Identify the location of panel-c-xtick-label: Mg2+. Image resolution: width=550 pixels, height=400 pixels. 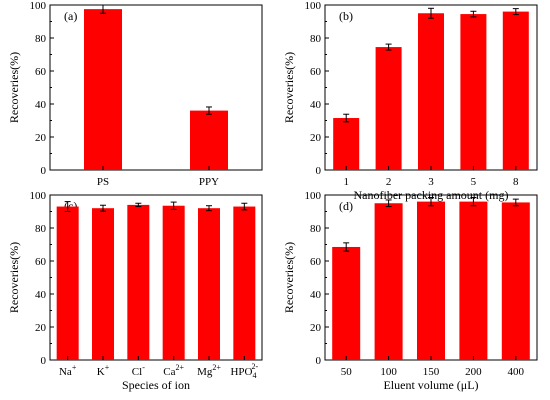
(209, 370).